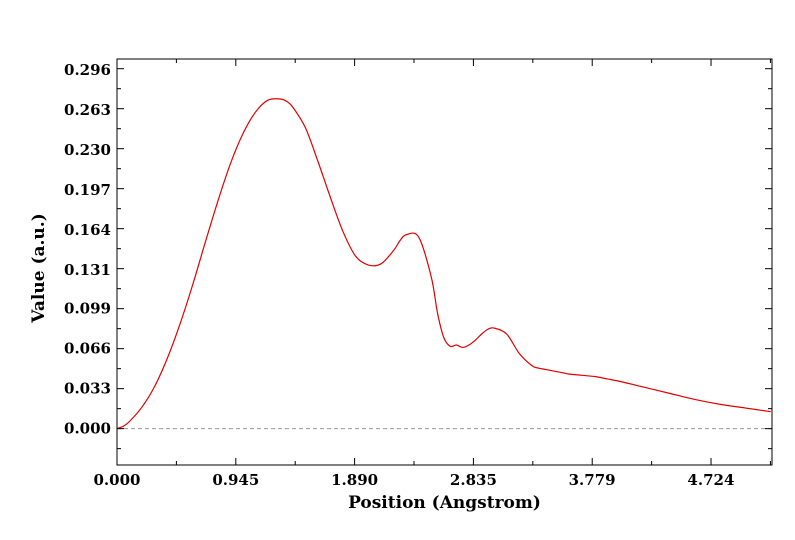 The height and width of the screenshot is (540, 795). Describe the element at coordinates (87, 150) in the screenshot. I see `y-tick-label: 0.230` at that location.